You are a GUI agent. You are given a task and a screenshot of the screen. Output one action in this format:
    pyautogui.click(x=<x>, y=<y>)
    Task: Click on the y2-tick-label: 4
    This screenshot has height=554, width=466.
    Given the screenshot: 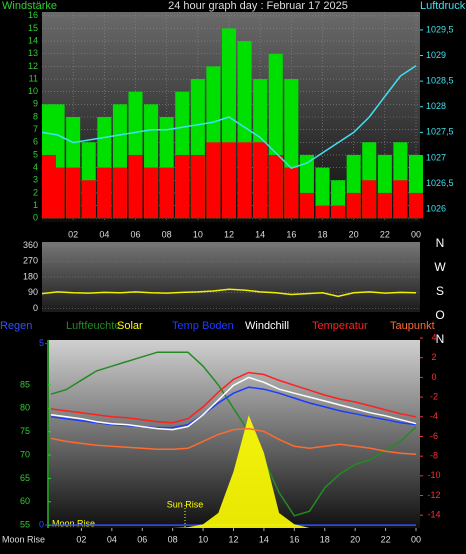 What is the action you would take?
    pyautogui.click(x=433, y=337)
    